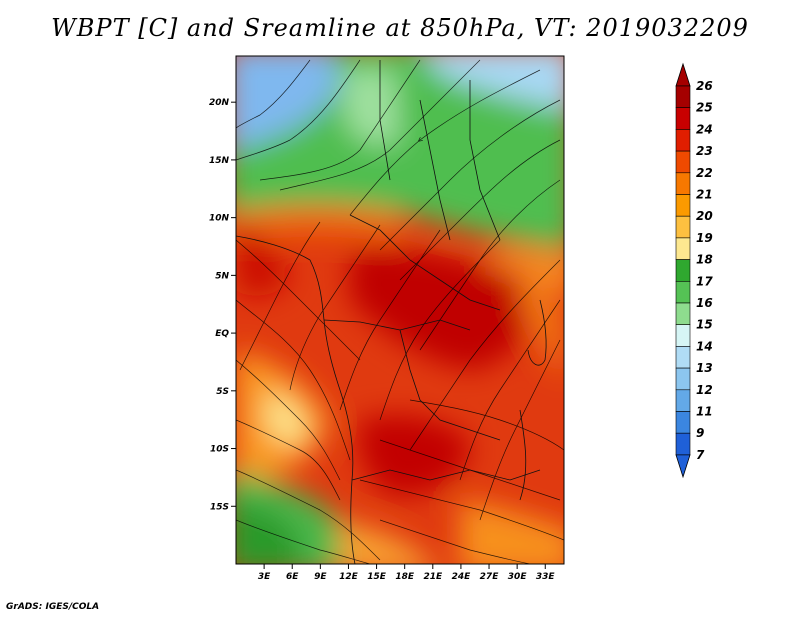 Image resolution: width=800 pixels, height=618 pixels. I want to click on colorbar-bottom-arrow, so click(683, 466).